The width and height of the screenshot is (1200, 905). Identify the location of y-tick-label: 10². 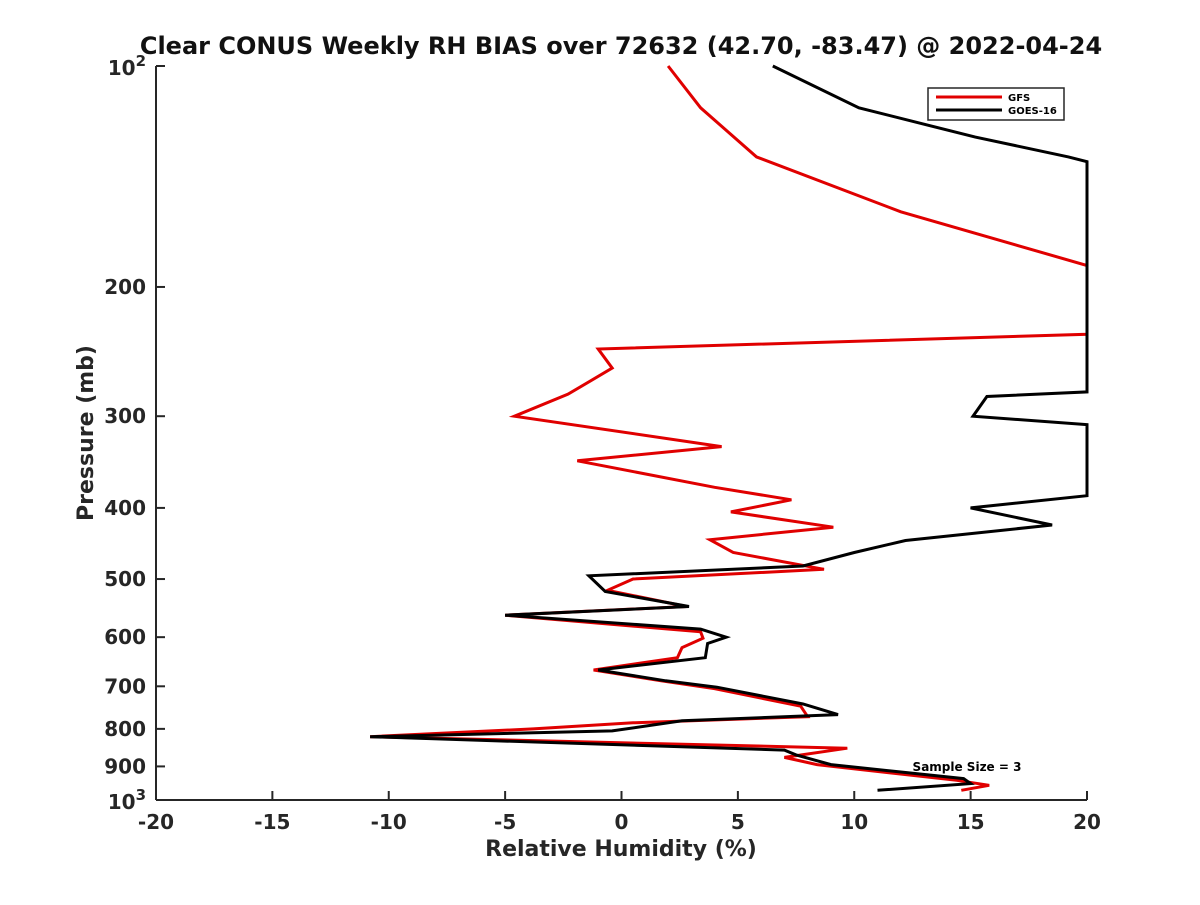
(127, 66).